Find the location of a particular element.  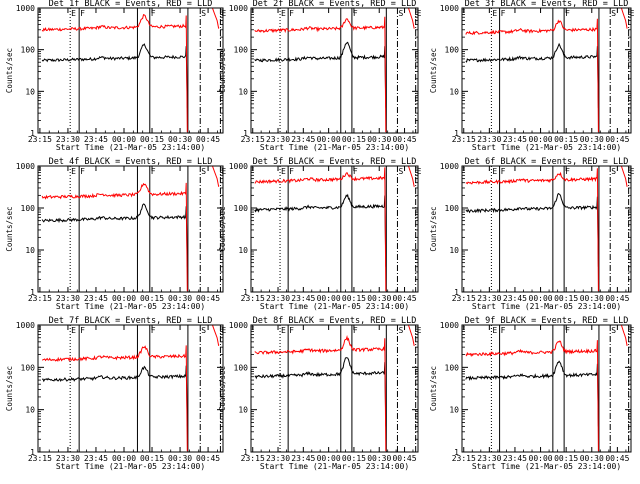

chart-title: Det 5f BLACK = Events, RED = LLD is located at coordinates (335, 162).